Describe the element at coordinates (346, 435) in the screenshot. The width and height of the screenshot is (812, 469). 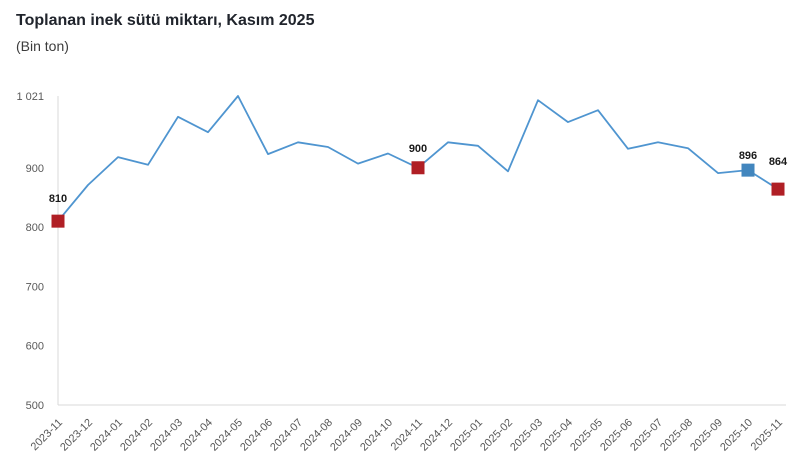
I see `x-tick-label: 2024-09` at that location.